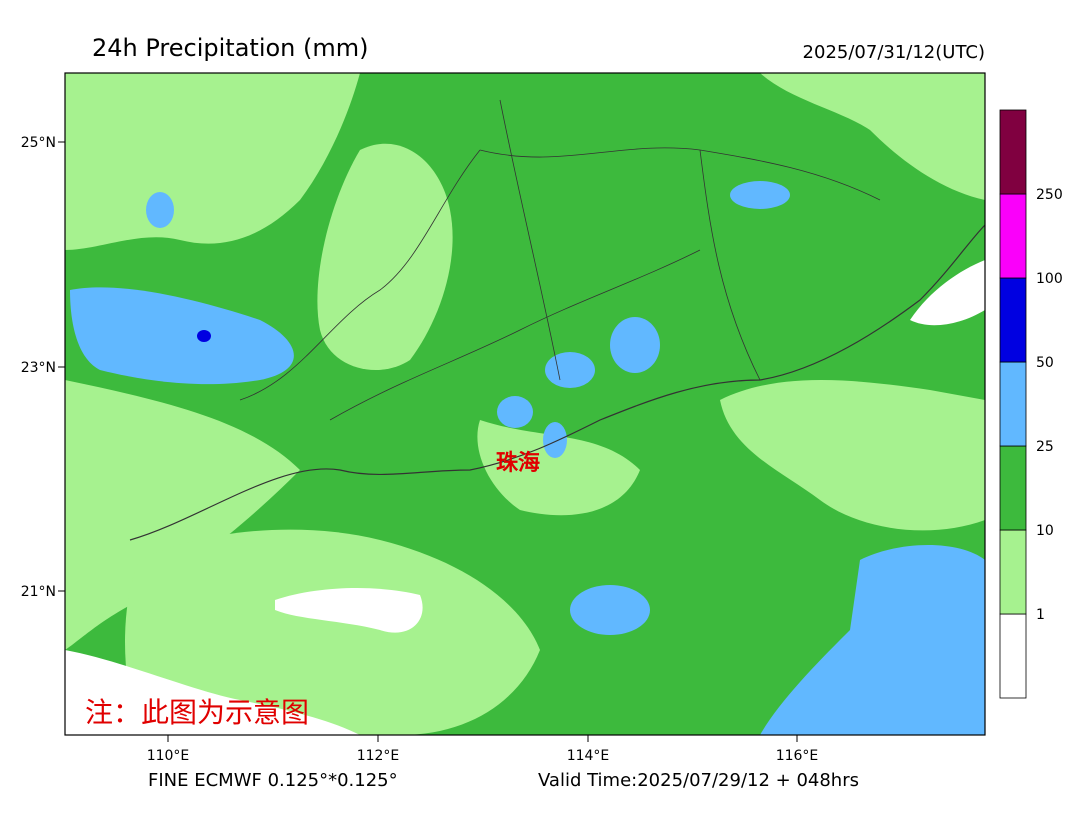 This screenshot has height=814, width=1080. Describe the element at coordinates (894, 52) in the screenshot. I see `time: 2025/07/31/12(UTC)` at that location.